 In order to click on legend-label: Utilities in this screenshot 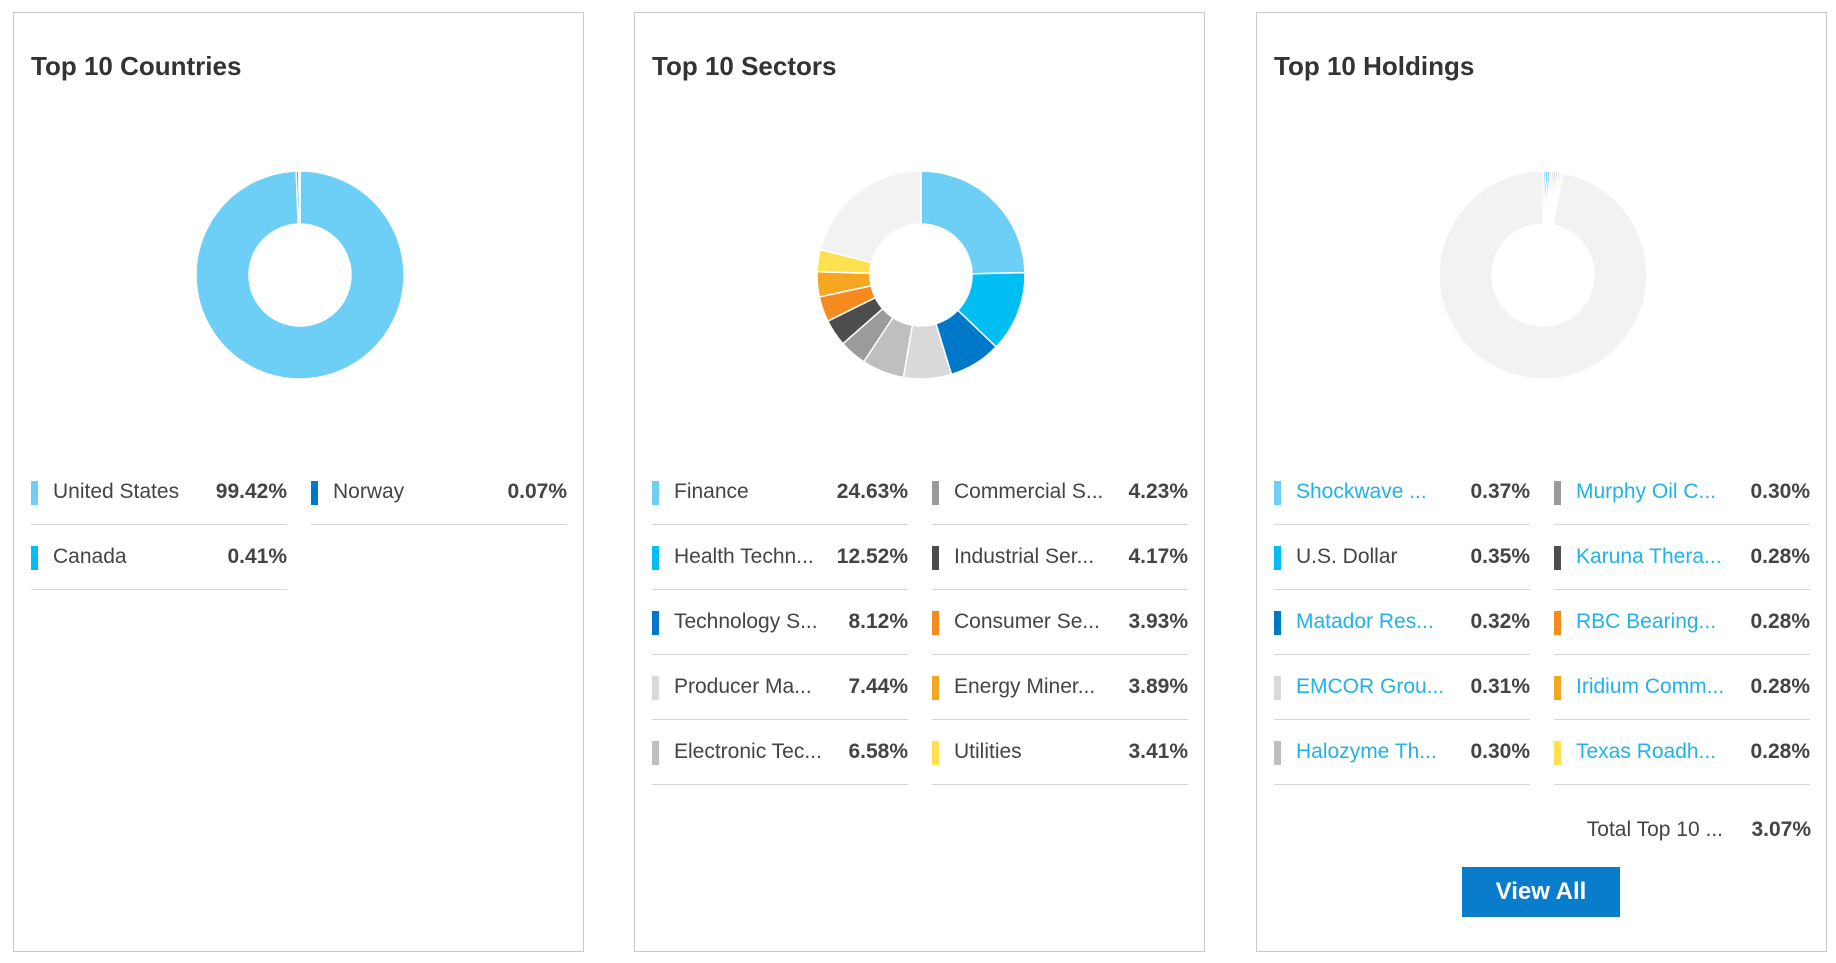, I will do `click(988, 751)`.